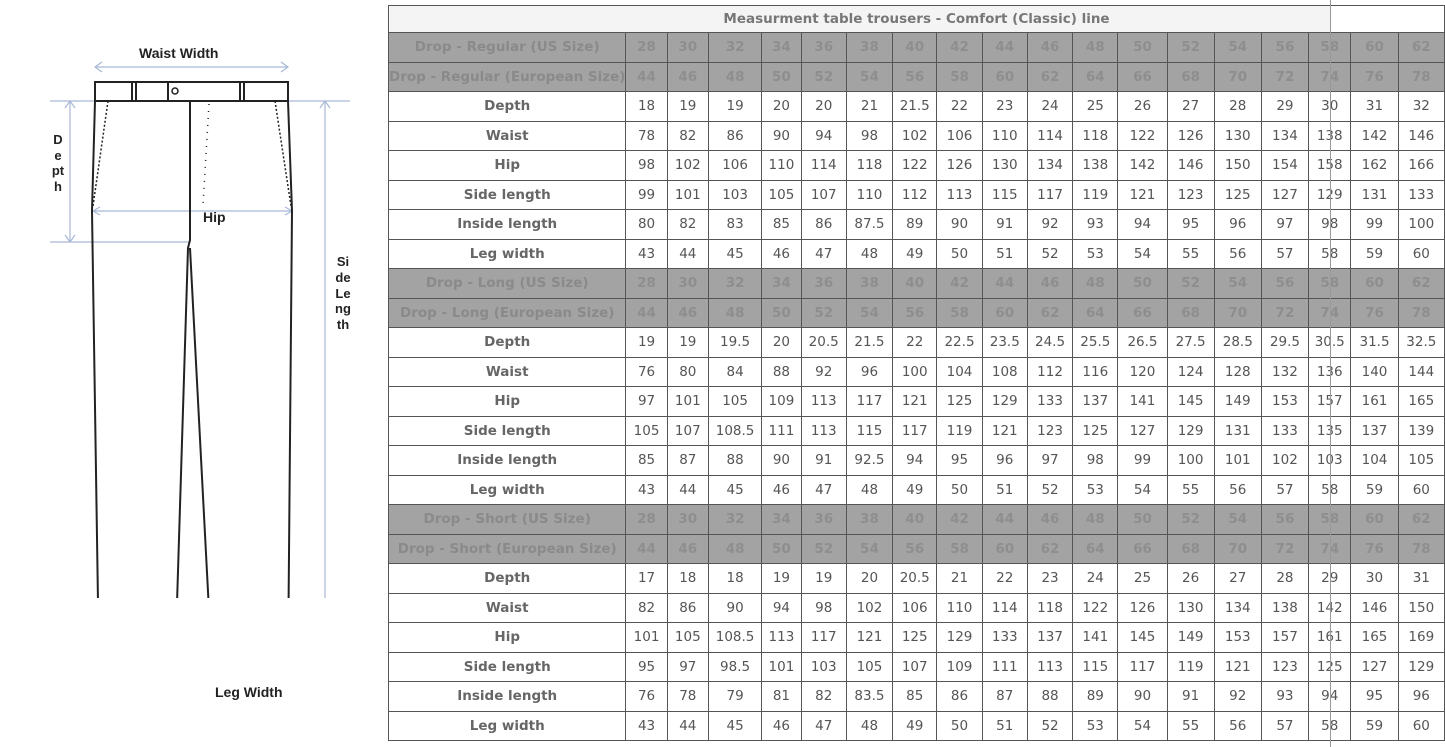 Image resolution: width=1445 pixels, height=747 pixels. What do you see at coordinates (1004, 165) in the screenshot?
I see `measurement-cell: 130` at bounding box center [1004, 165].